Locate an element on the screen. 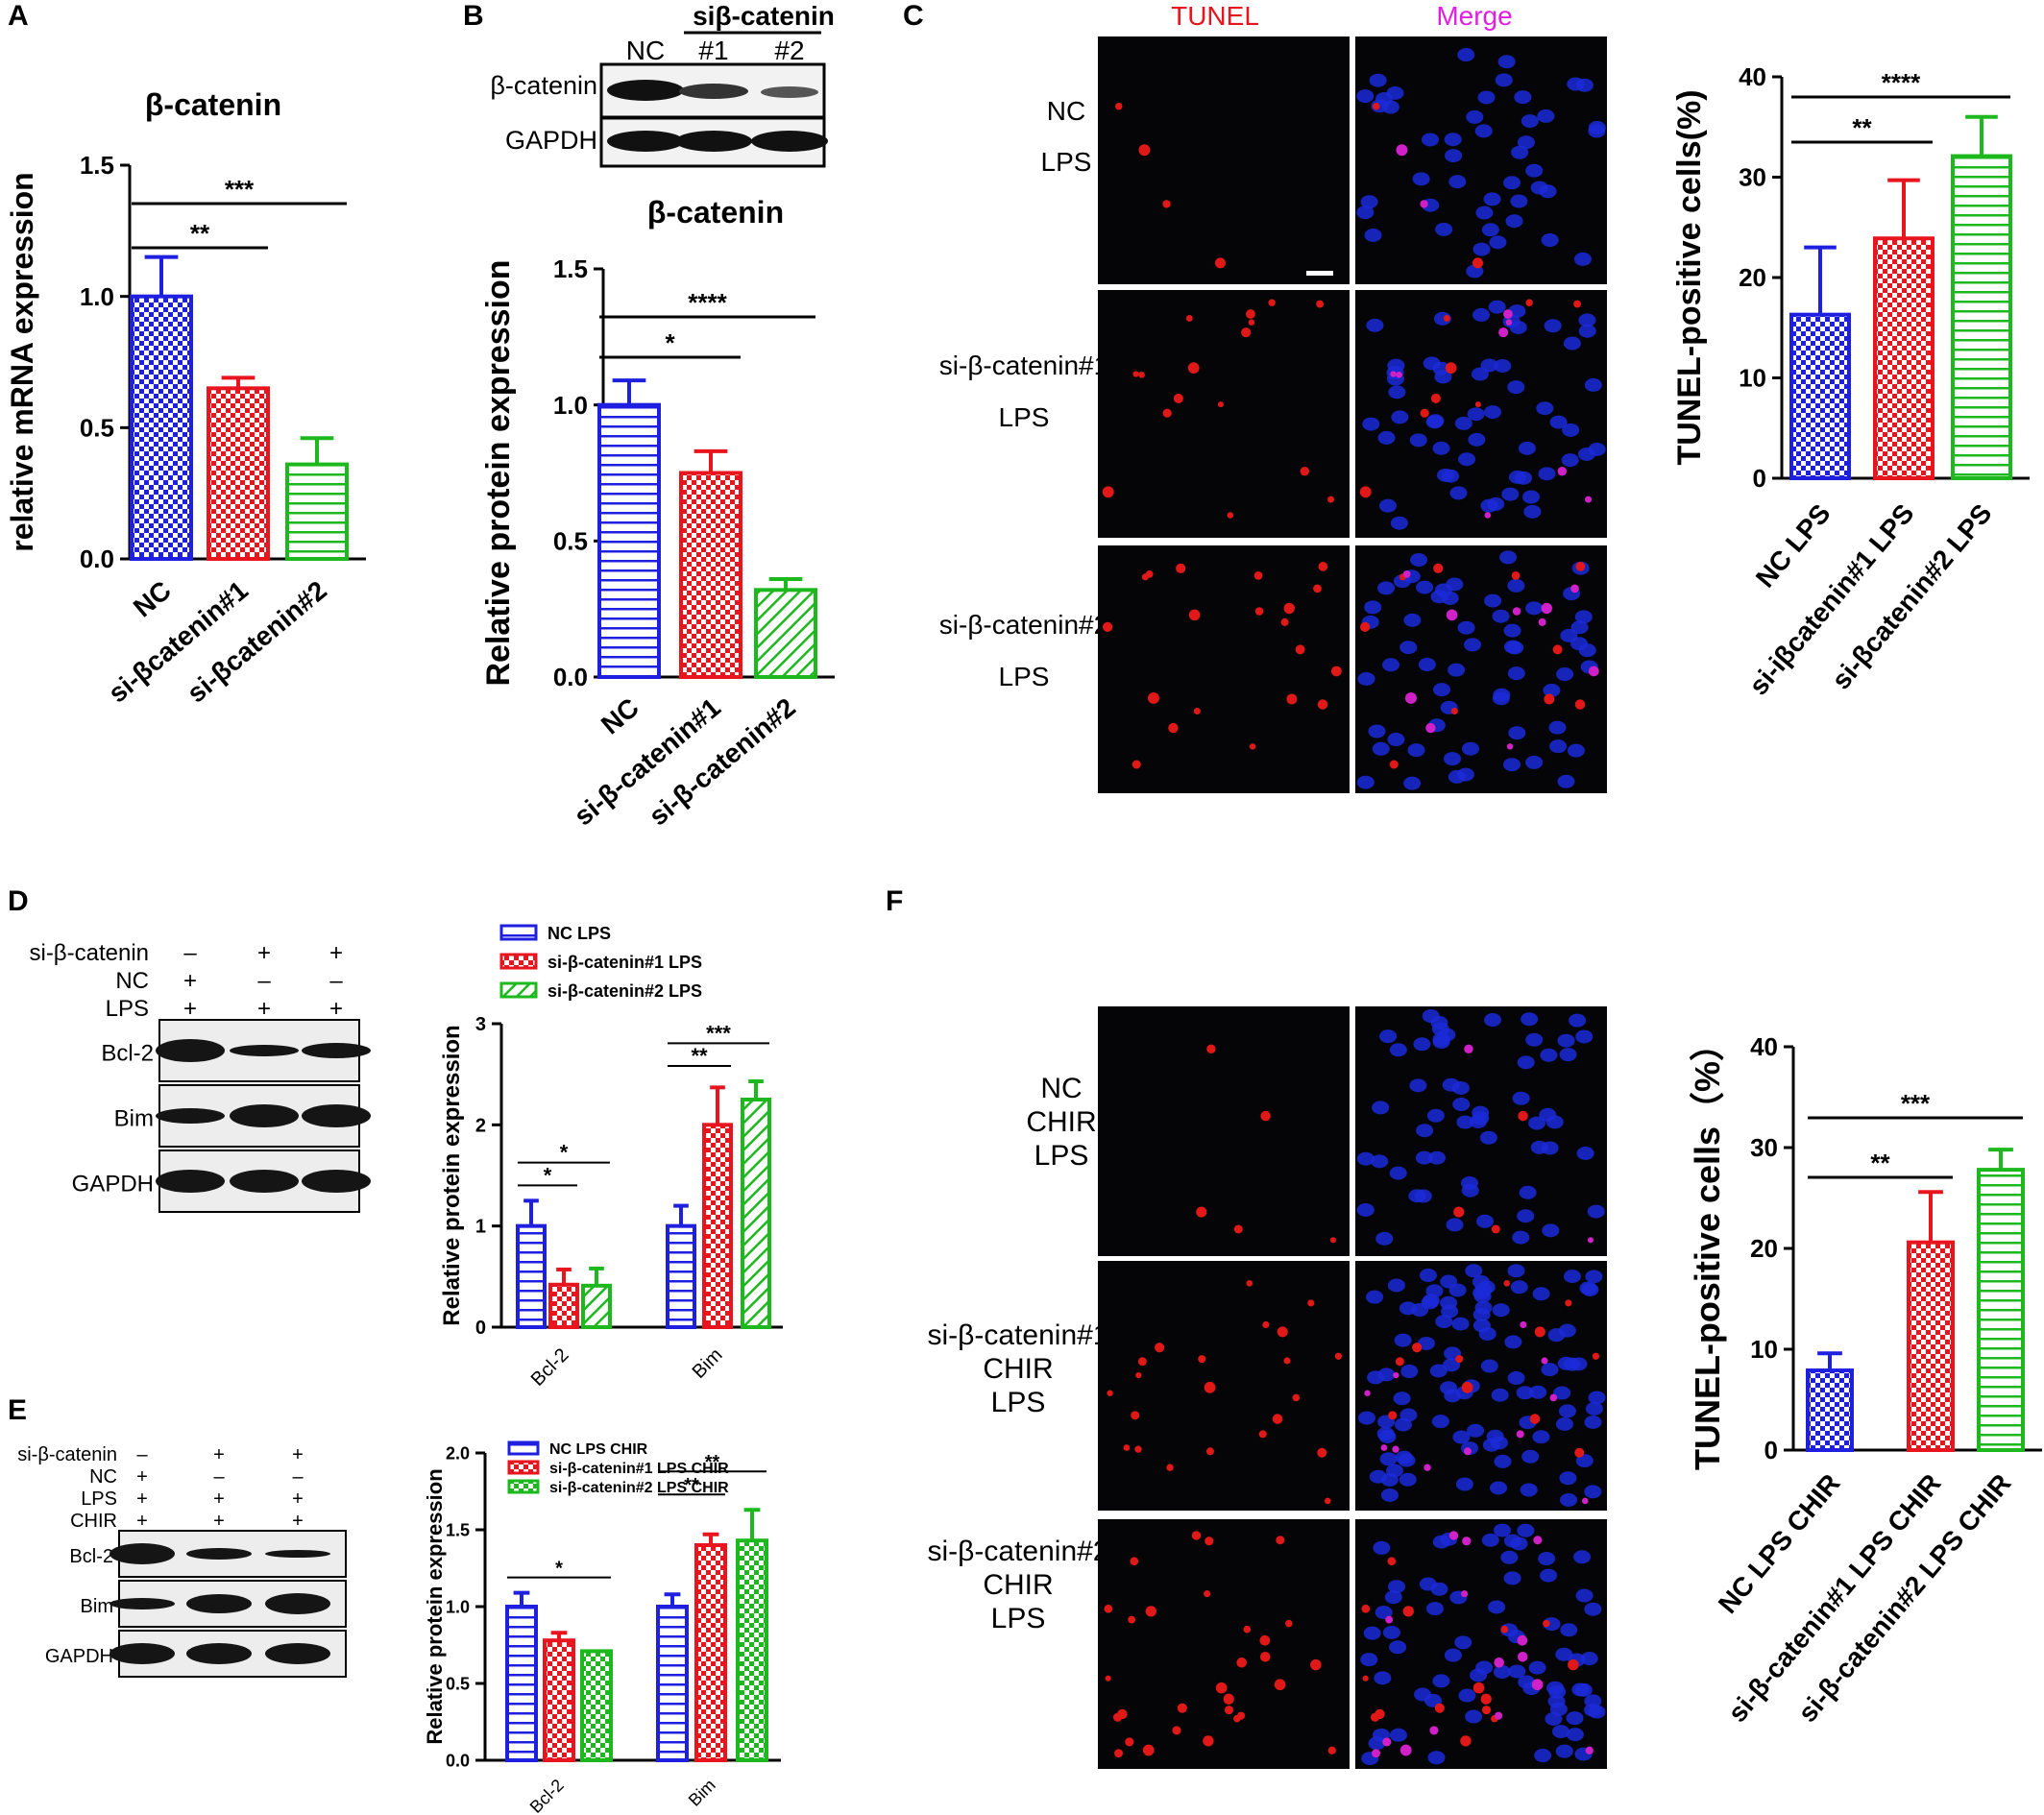 This screenshot has height=1815, width=2044. merge-image is located at coordinates (1481, 1644).